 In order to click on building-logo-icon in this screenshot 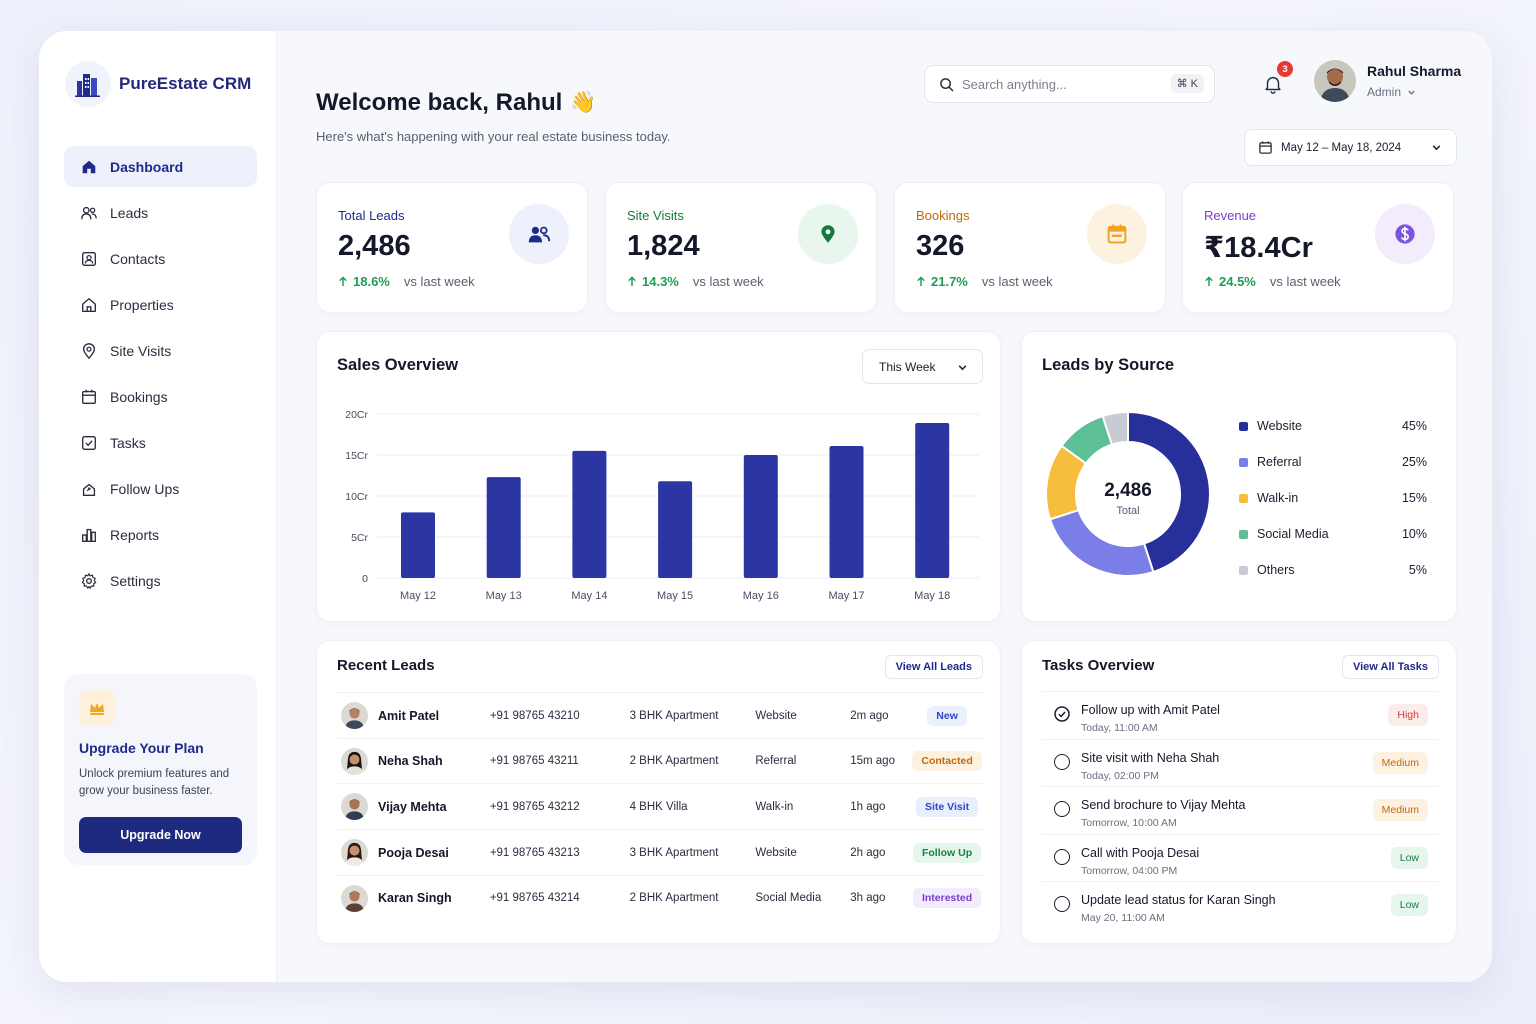, I will do `click(88, 84)`.